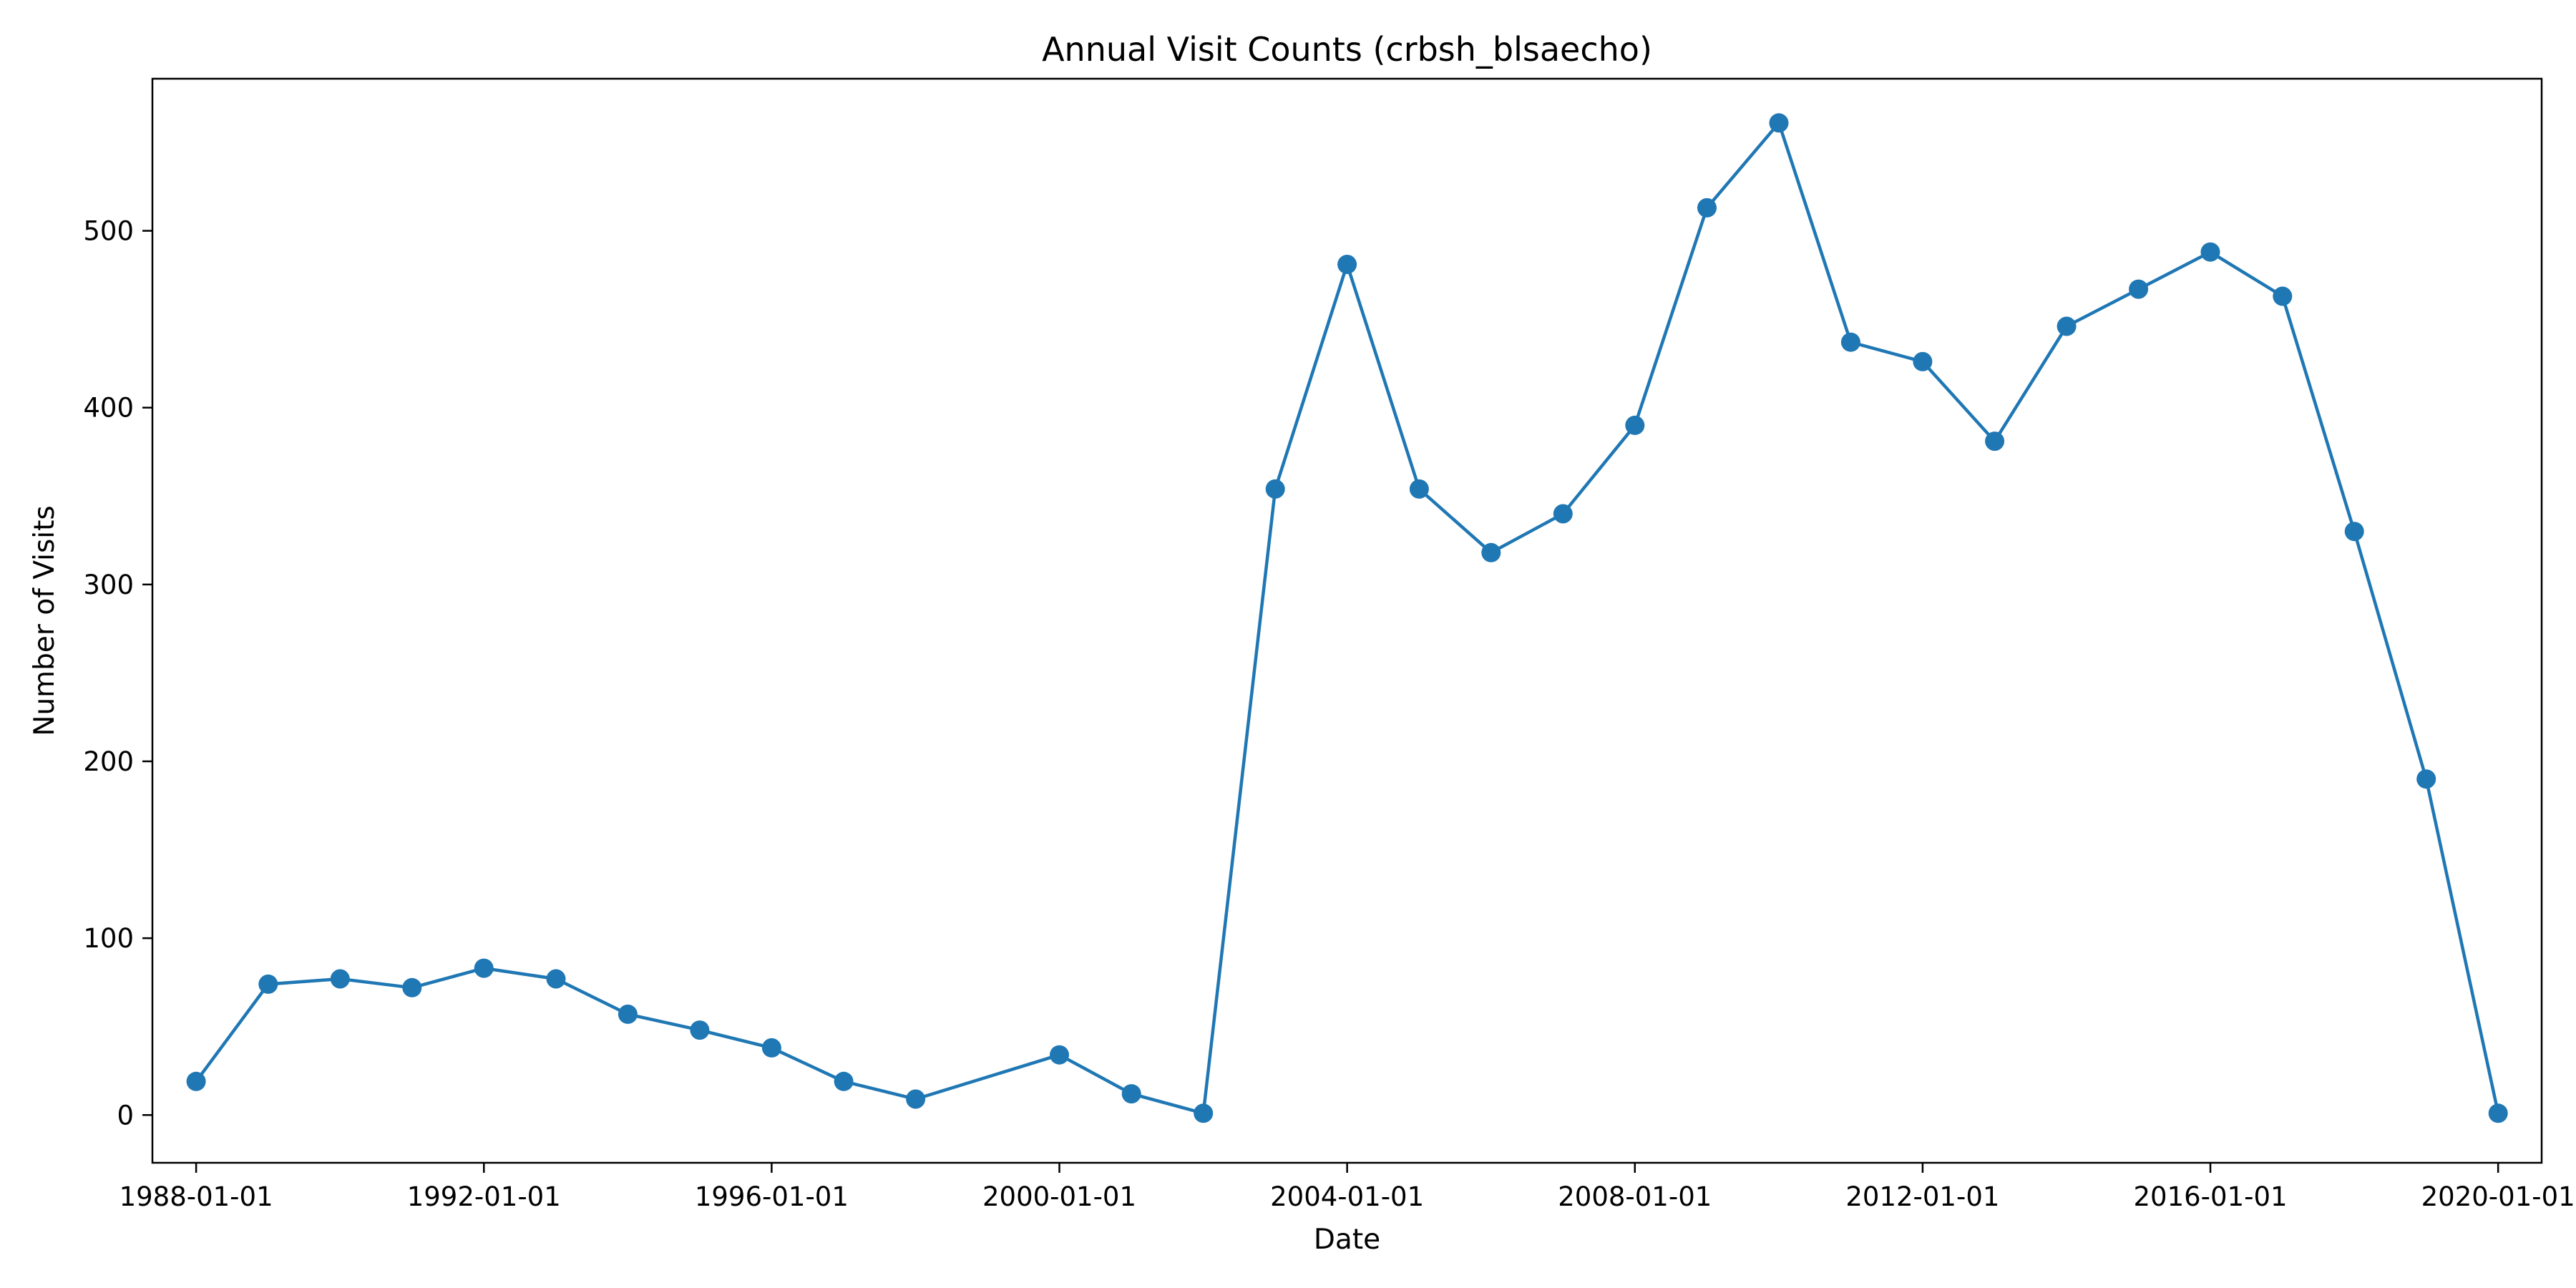  Describe the element at coordinates (1059, 1196) in the screenshot. I see `x-tick-label: 2000-01-01` at that location.